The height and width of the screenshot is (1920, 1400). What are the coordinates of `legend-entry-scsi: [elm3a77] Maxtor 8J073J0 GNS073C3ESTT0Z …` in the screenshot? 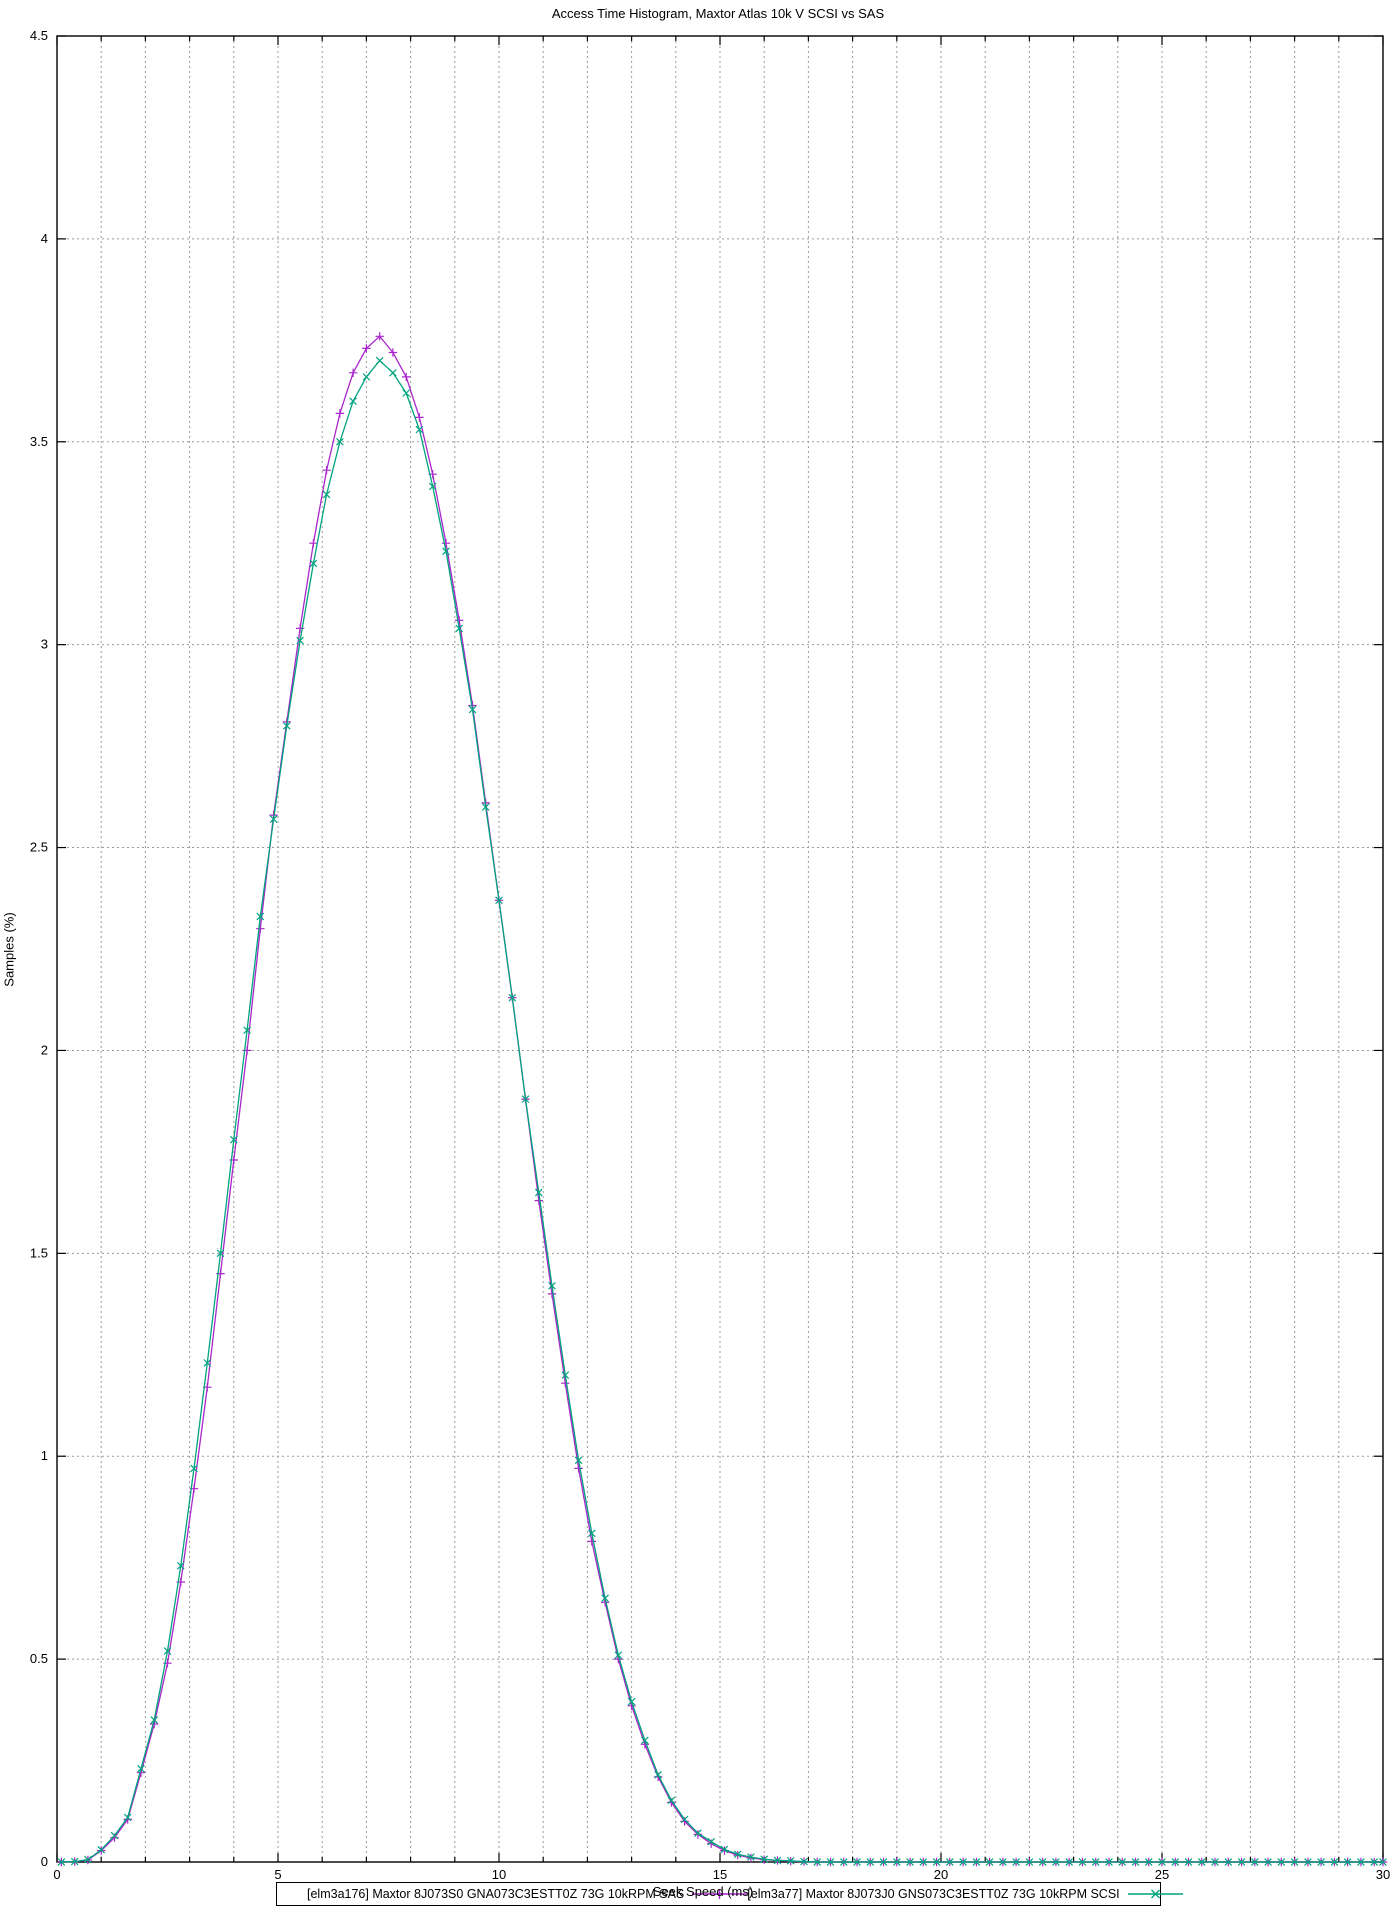 It's located at (965, 1894).